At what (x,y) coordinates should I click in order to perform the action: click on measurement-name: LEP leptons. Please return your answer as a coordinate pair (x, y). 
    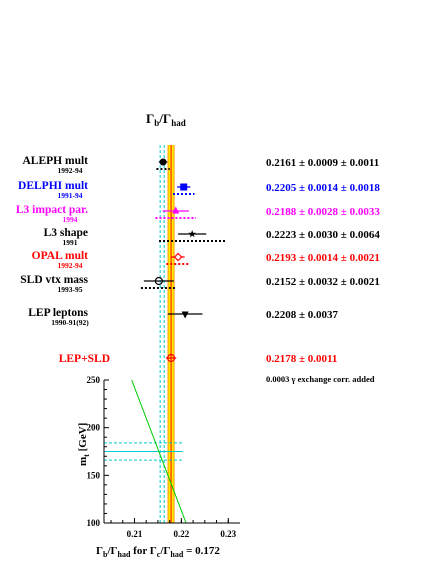
    Looking at the image, I should click on (58, 313).